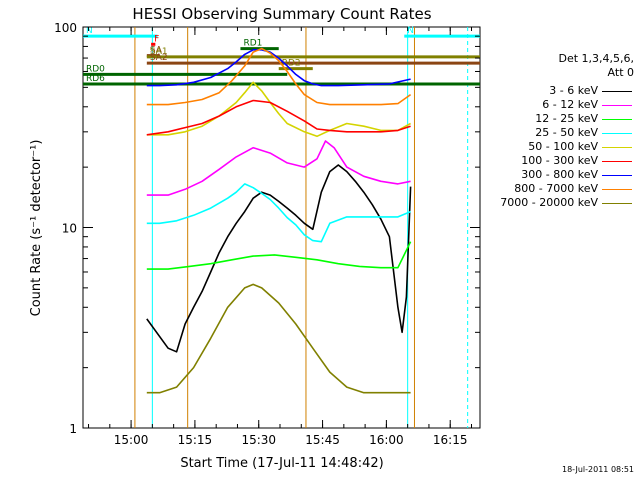  Describe the element at coordinates (450, 440) in the screenshot. I see `x-tick-label-5: 16:15` at that location.